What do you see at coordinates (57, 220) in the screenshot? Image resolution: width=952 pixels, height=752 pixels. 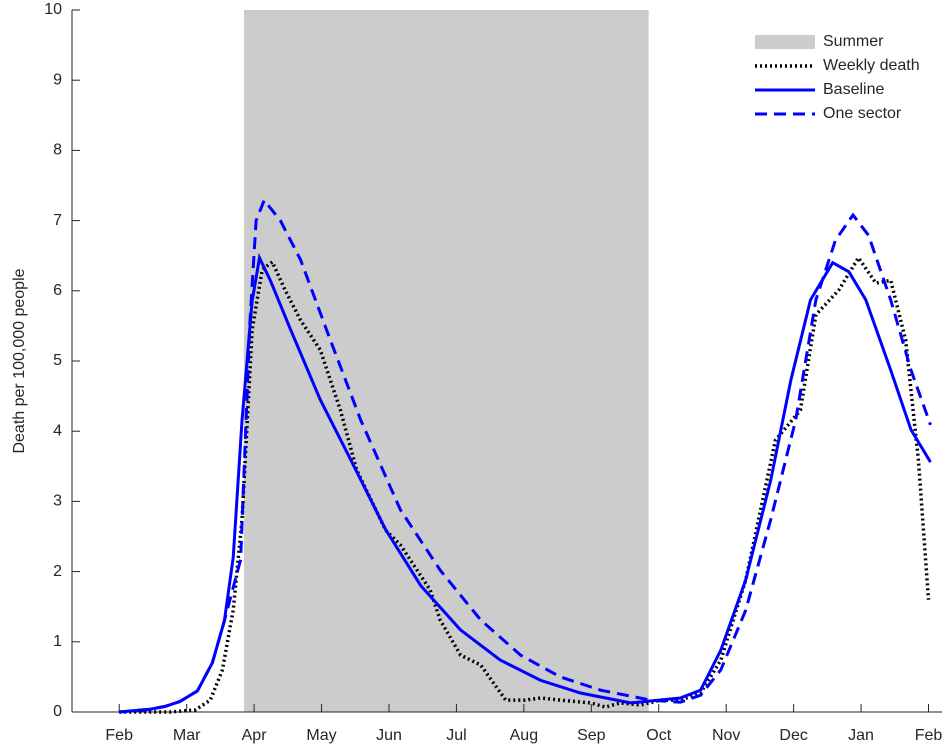 I see `y-tick-label: 7` at bounding box center [57, 220].